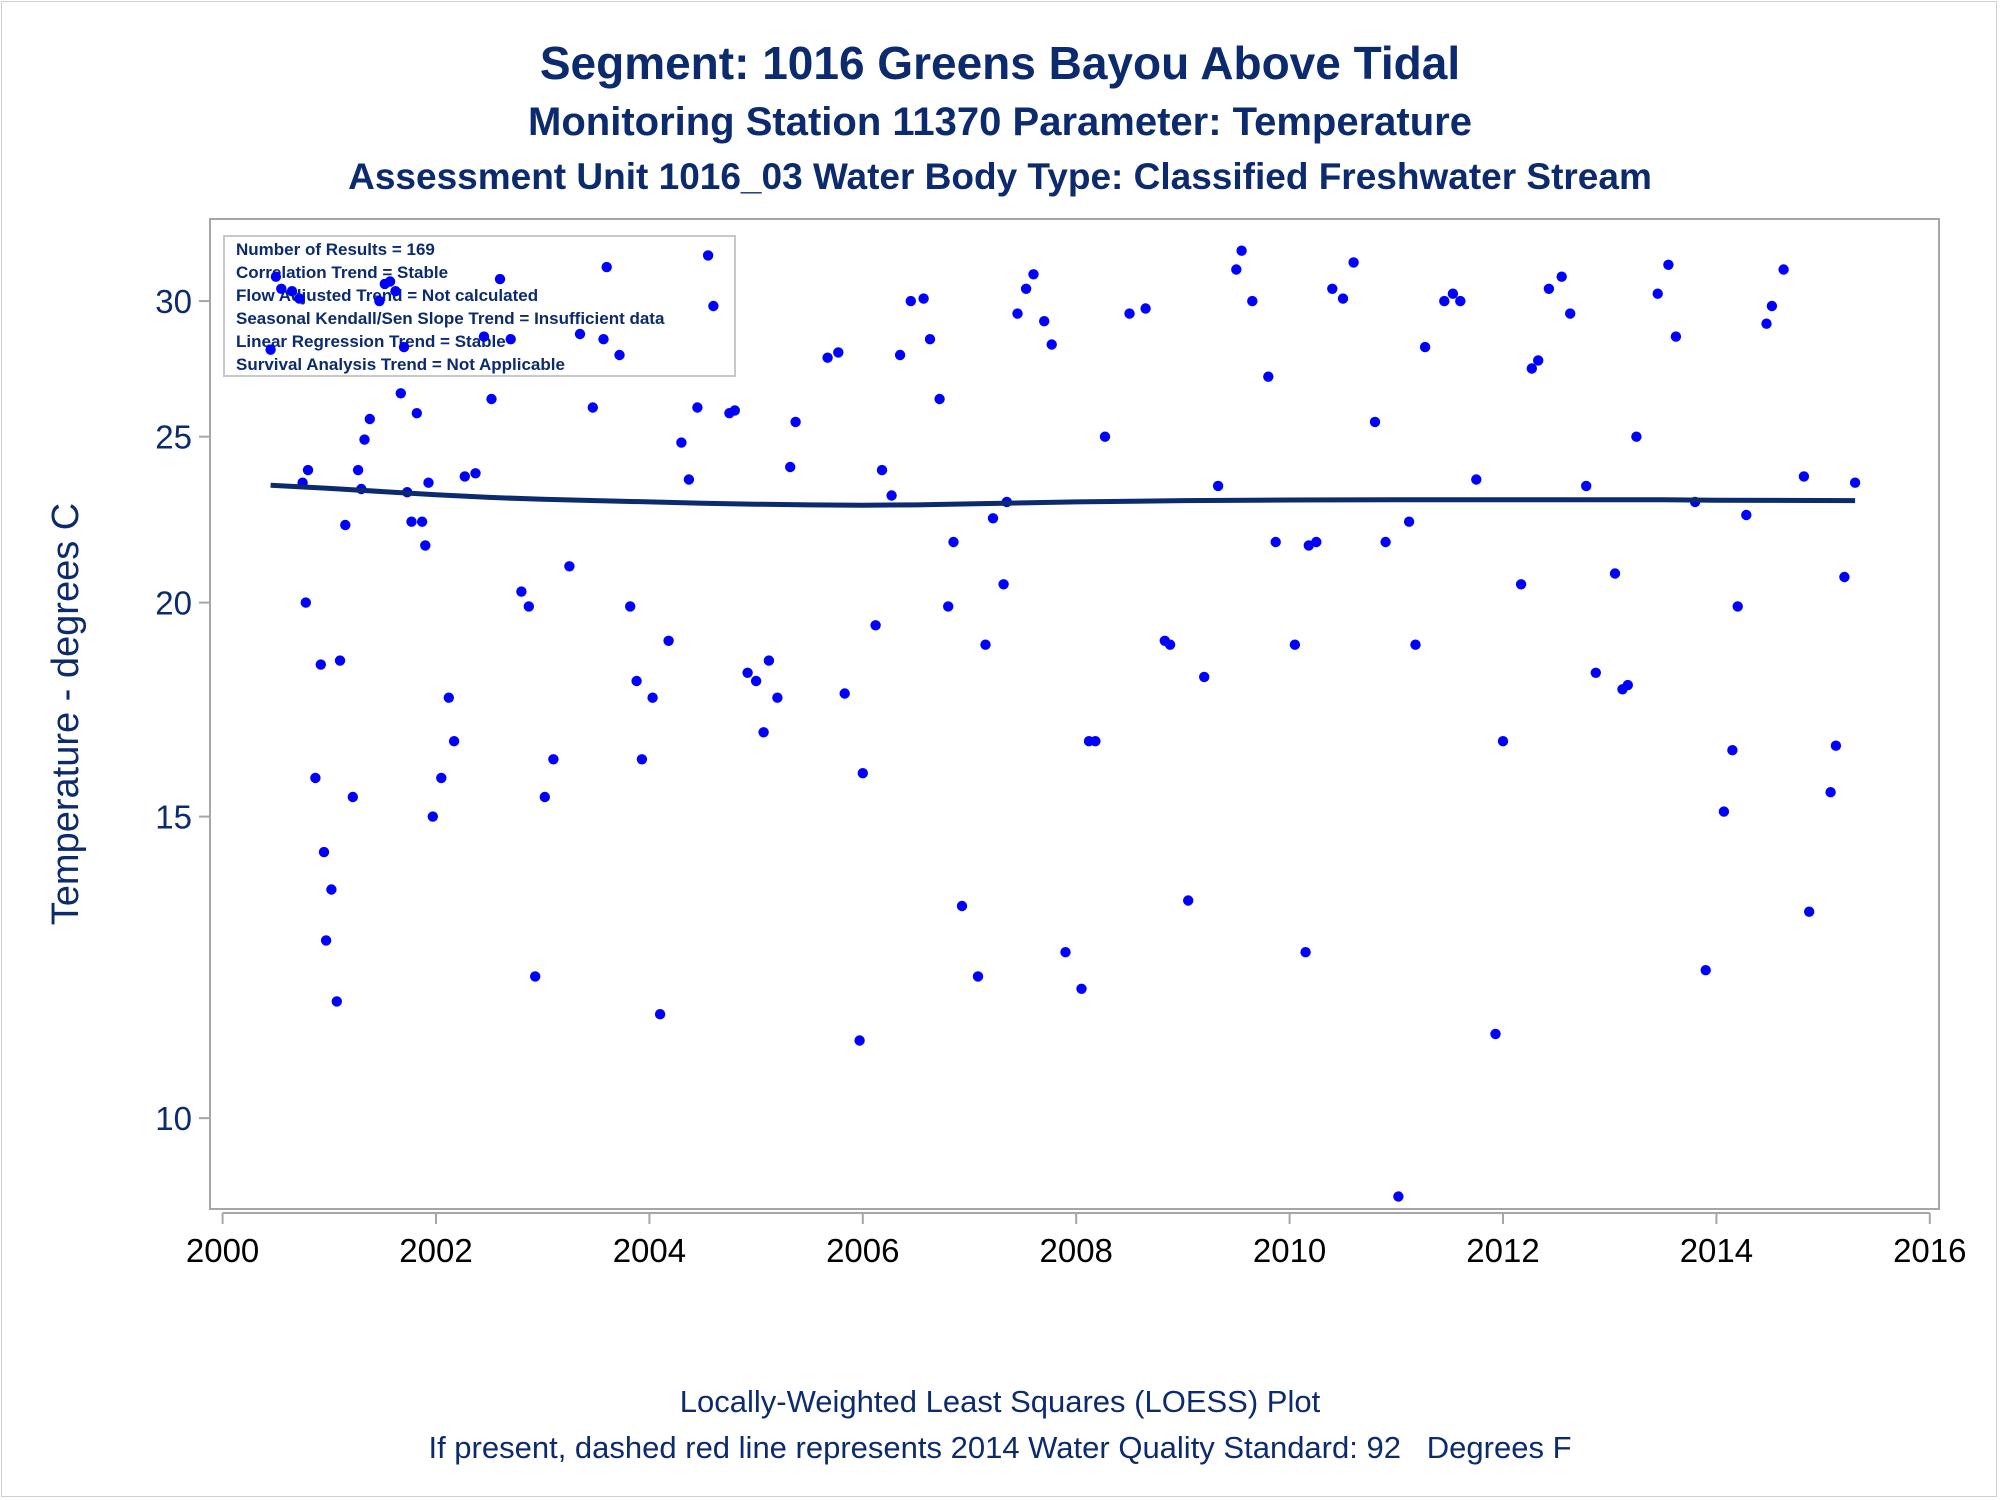 Image resolution: width=2000 pixels, height=1500 pixels. I want to click on chart-title: Segment: 1016 Greens Bayou Above Tidal, so click(1000, 63).